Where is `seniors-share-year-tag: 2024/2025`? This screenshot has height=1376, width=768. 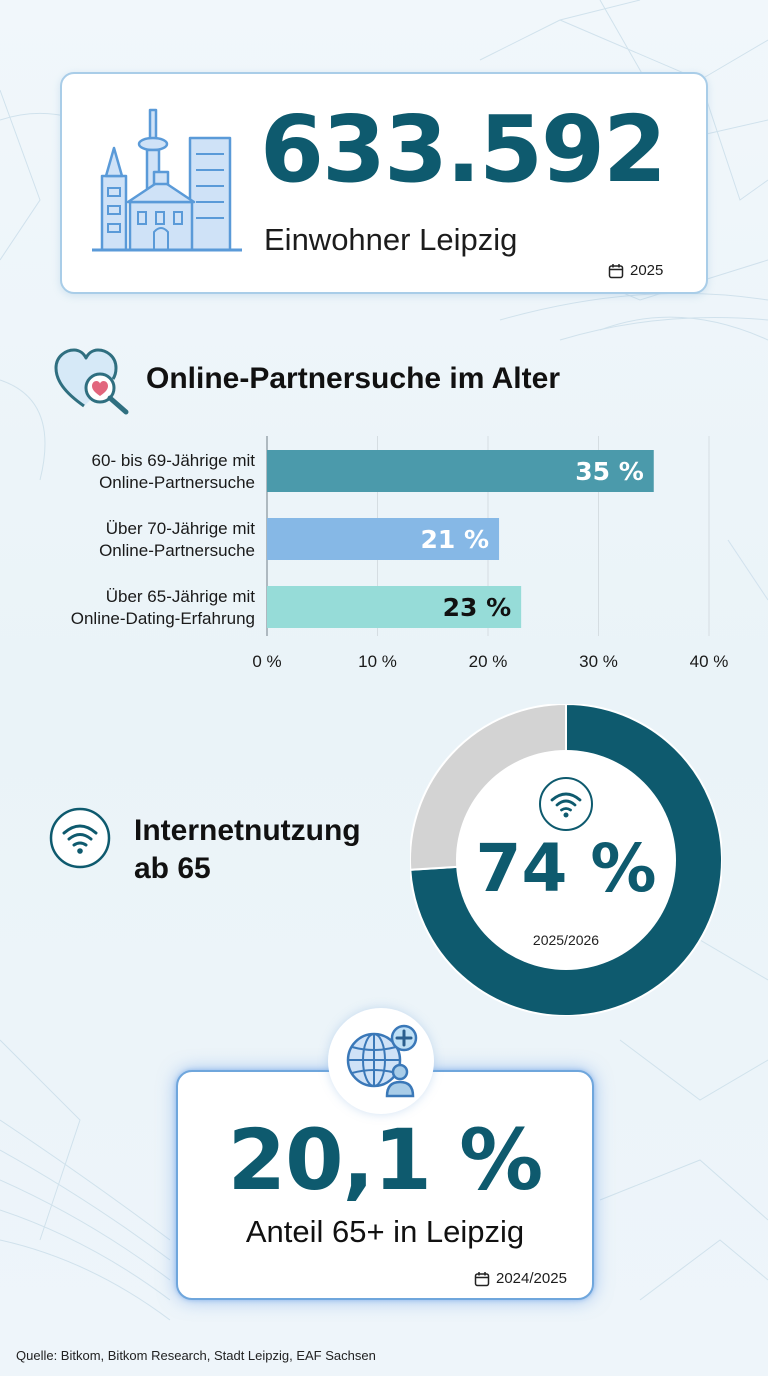
seniors-share-year-tag: 2024/2025 is located at coordinates (520, 1278).